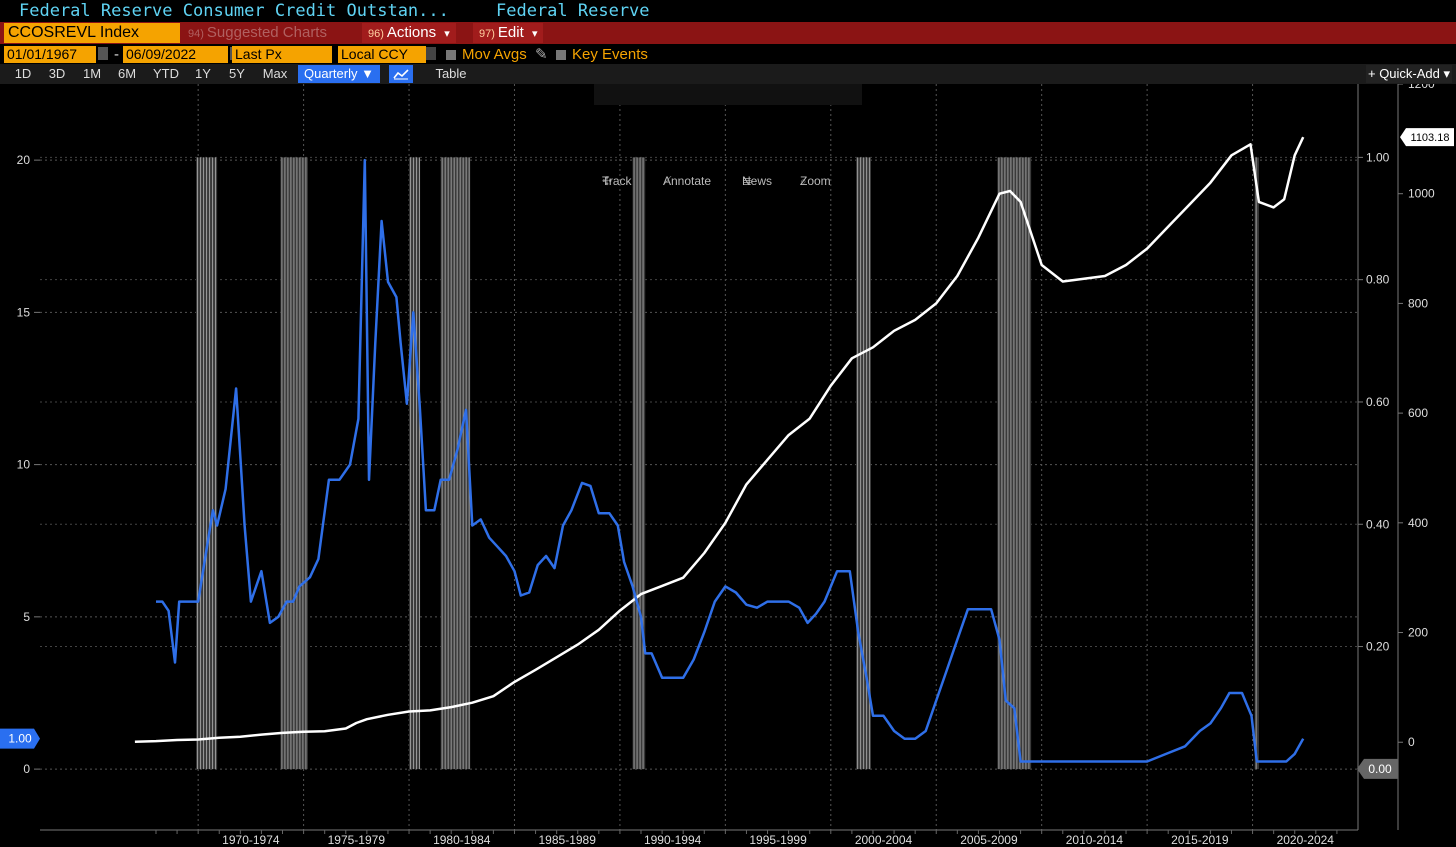 This screenshot has width=1456, height=847. I want to click on edit-num: 97), so click(487, 34).